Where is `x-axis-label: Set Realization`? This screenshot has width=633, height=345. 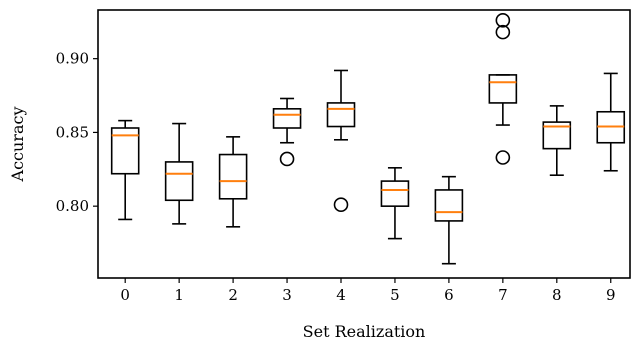 x-axis-label: Set Realization is located at coordinates (364, 331).